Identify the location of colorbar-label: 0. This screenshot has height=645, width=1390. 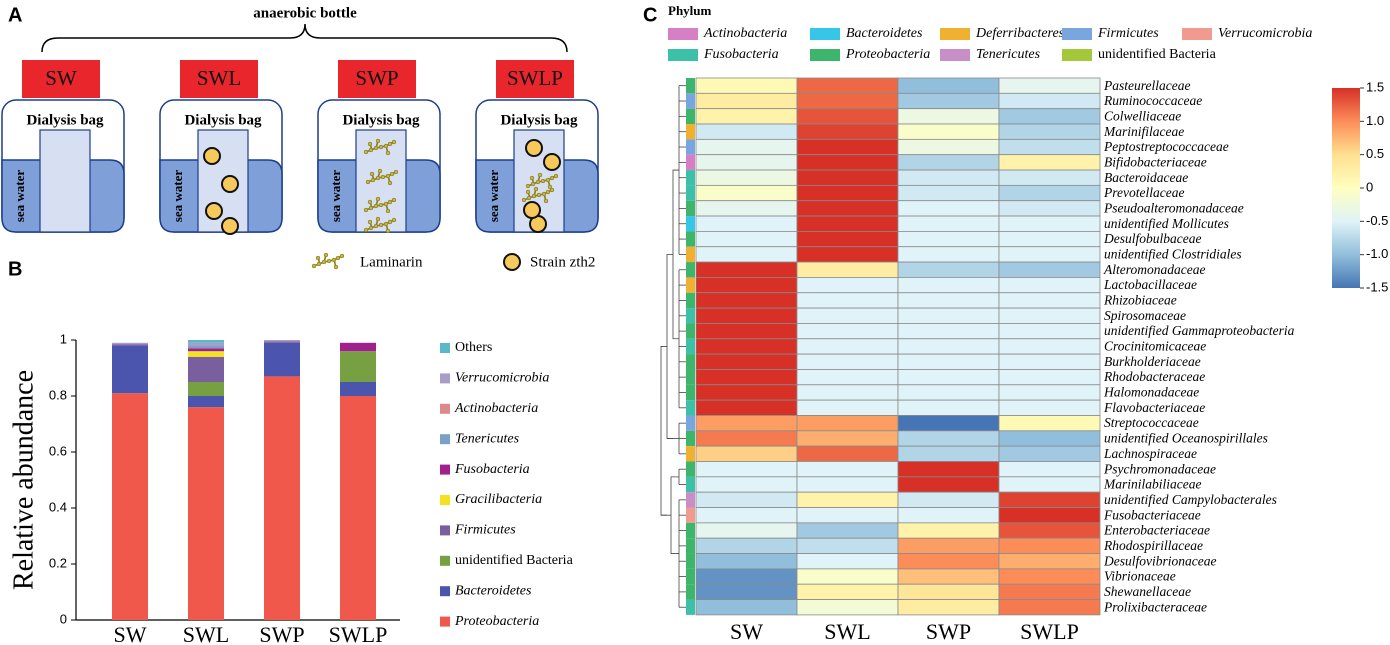
(1369, 186).